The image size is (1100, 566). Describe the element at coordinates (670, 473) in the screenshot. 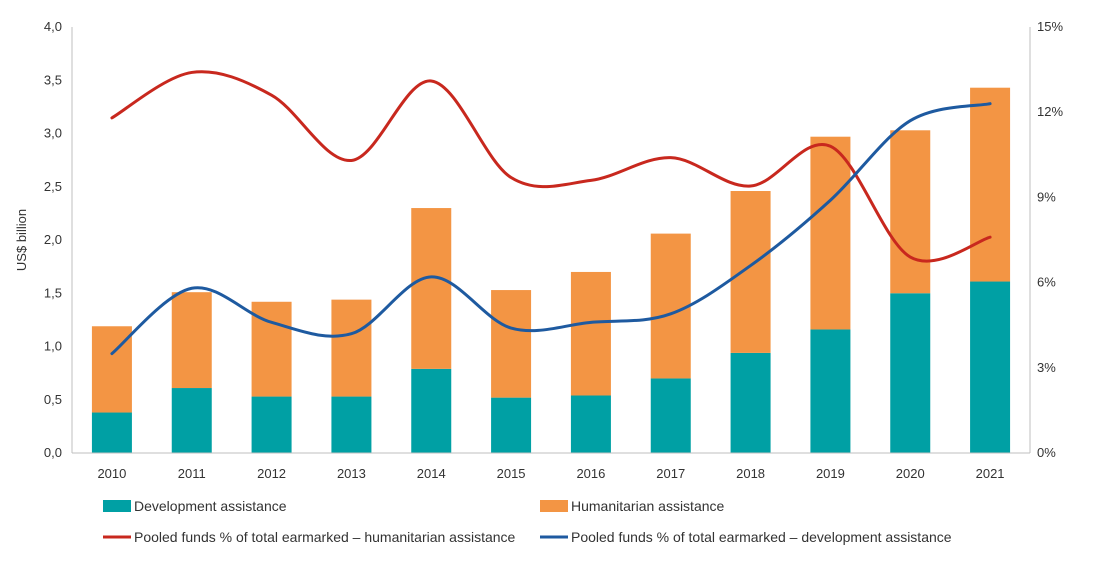

I see `x-tick-label: 2017` at that location.